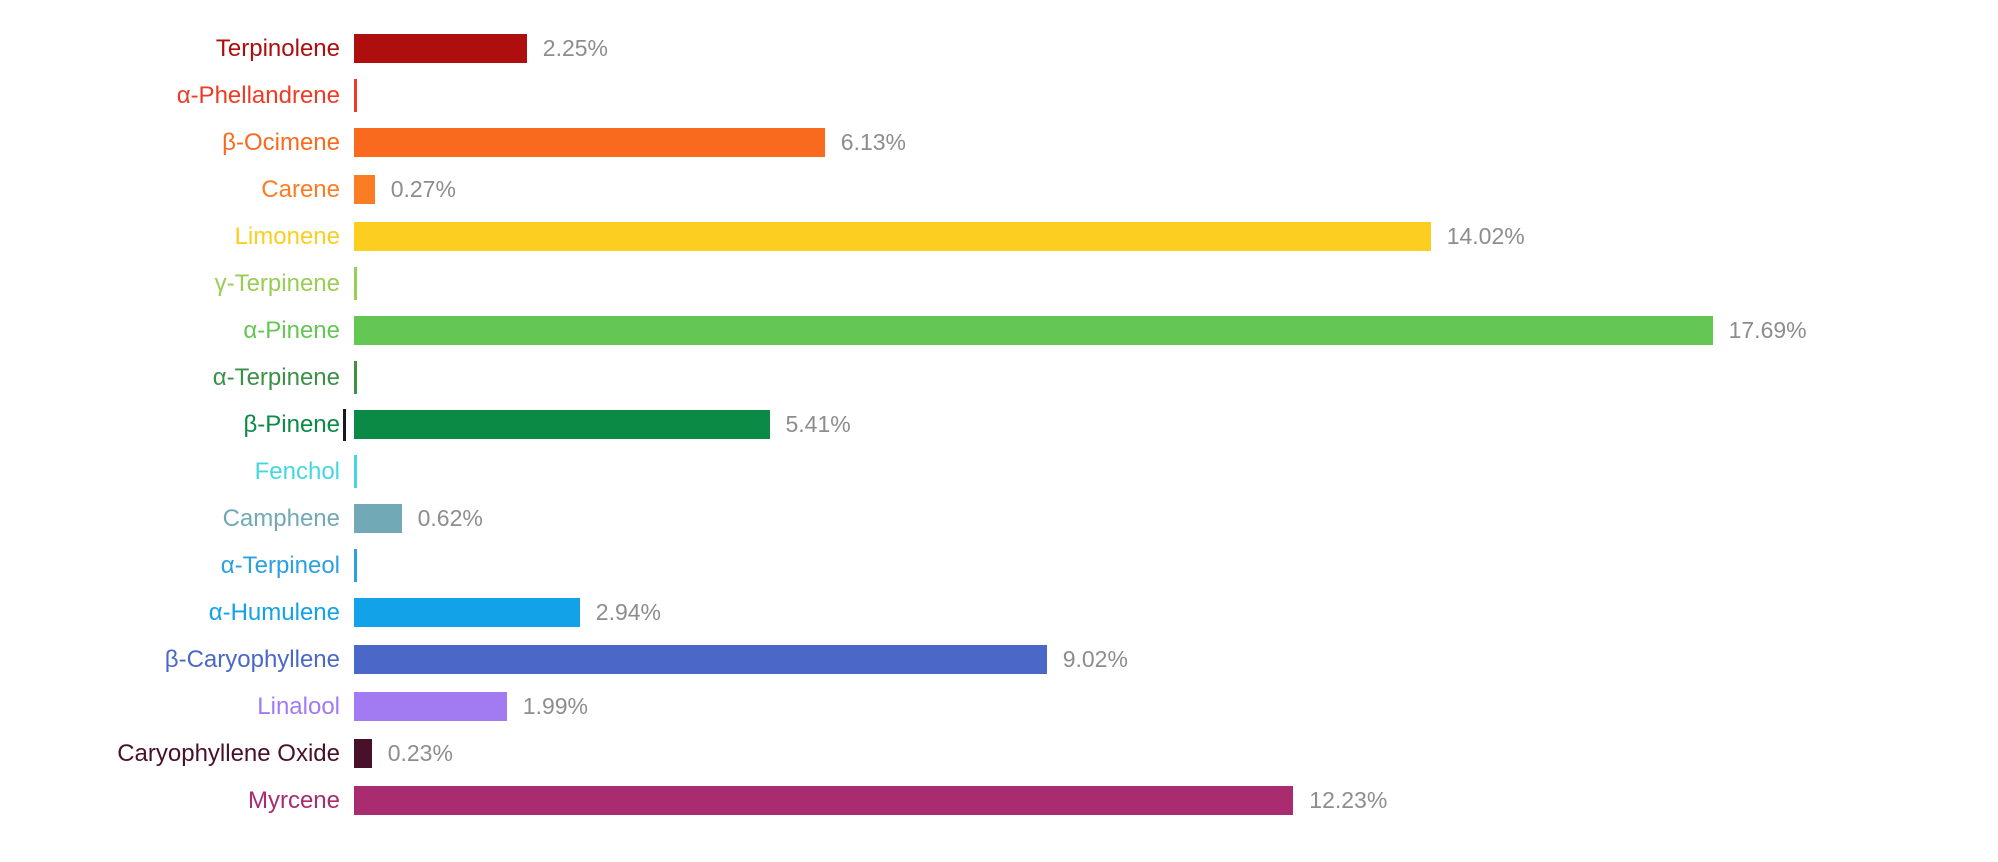 The image size is (1998, 862). Describe the element at coordinates (228, 753) in the screenshot. I see `category-label: Caryophyllene Oxide` at that location.